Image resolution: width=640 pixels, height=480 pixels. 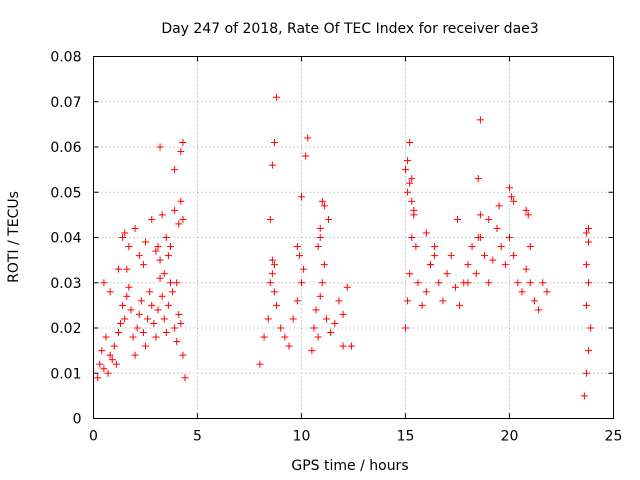 I want to click on x-tick-label: 5, so click(x=197, y=437).